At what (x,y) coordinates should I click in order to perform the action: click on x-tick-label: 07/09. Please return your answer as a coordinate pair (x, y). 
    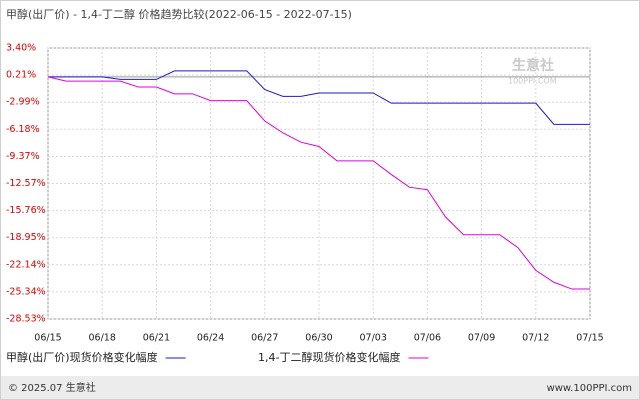
    Looking at the image, I should click on (481, 338).